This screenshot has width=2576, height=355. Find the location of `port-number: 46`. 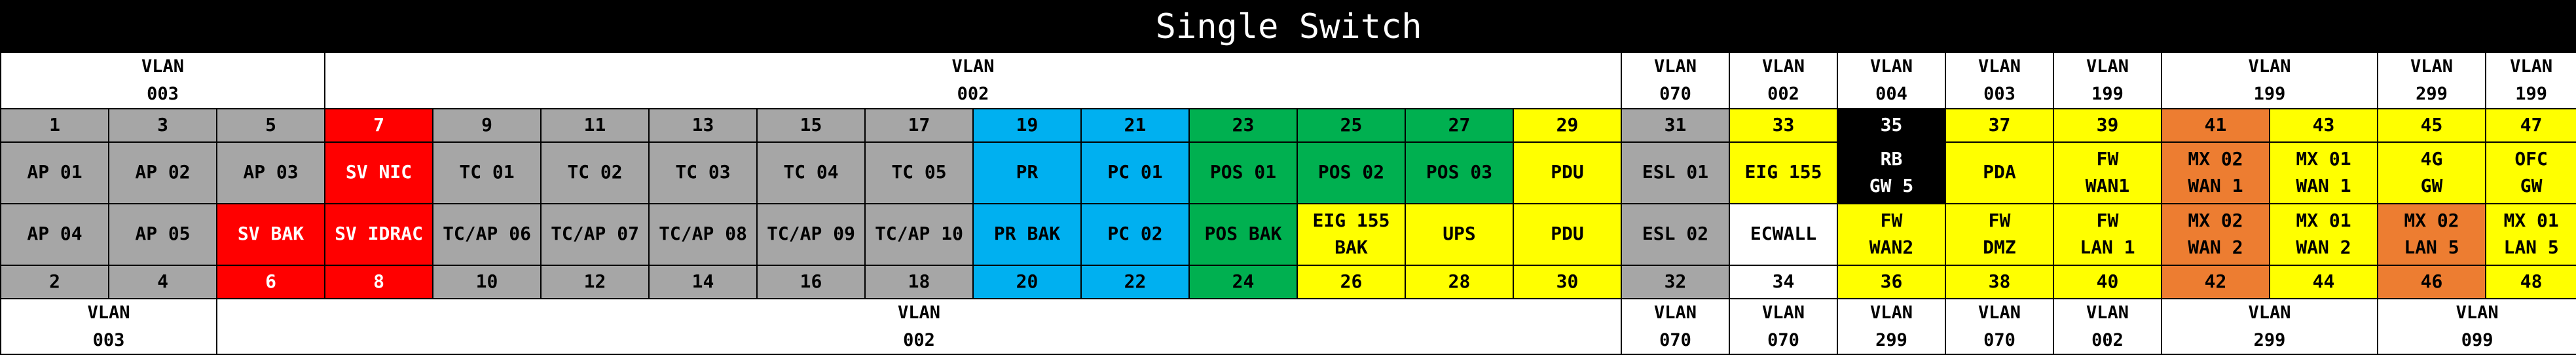

port-number: 46 is located at coordinates (2431, 281).